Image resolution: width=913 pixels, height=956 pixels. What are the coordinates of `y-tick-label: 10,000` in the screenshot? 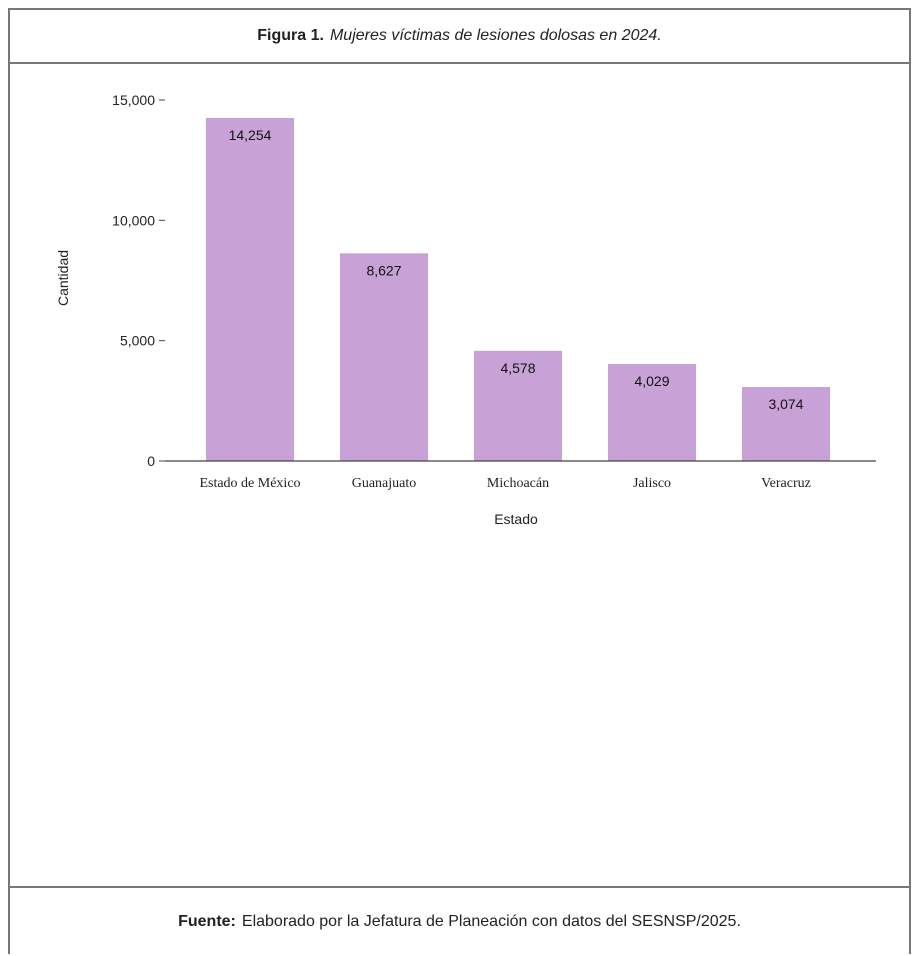 It's located at (133, 220).